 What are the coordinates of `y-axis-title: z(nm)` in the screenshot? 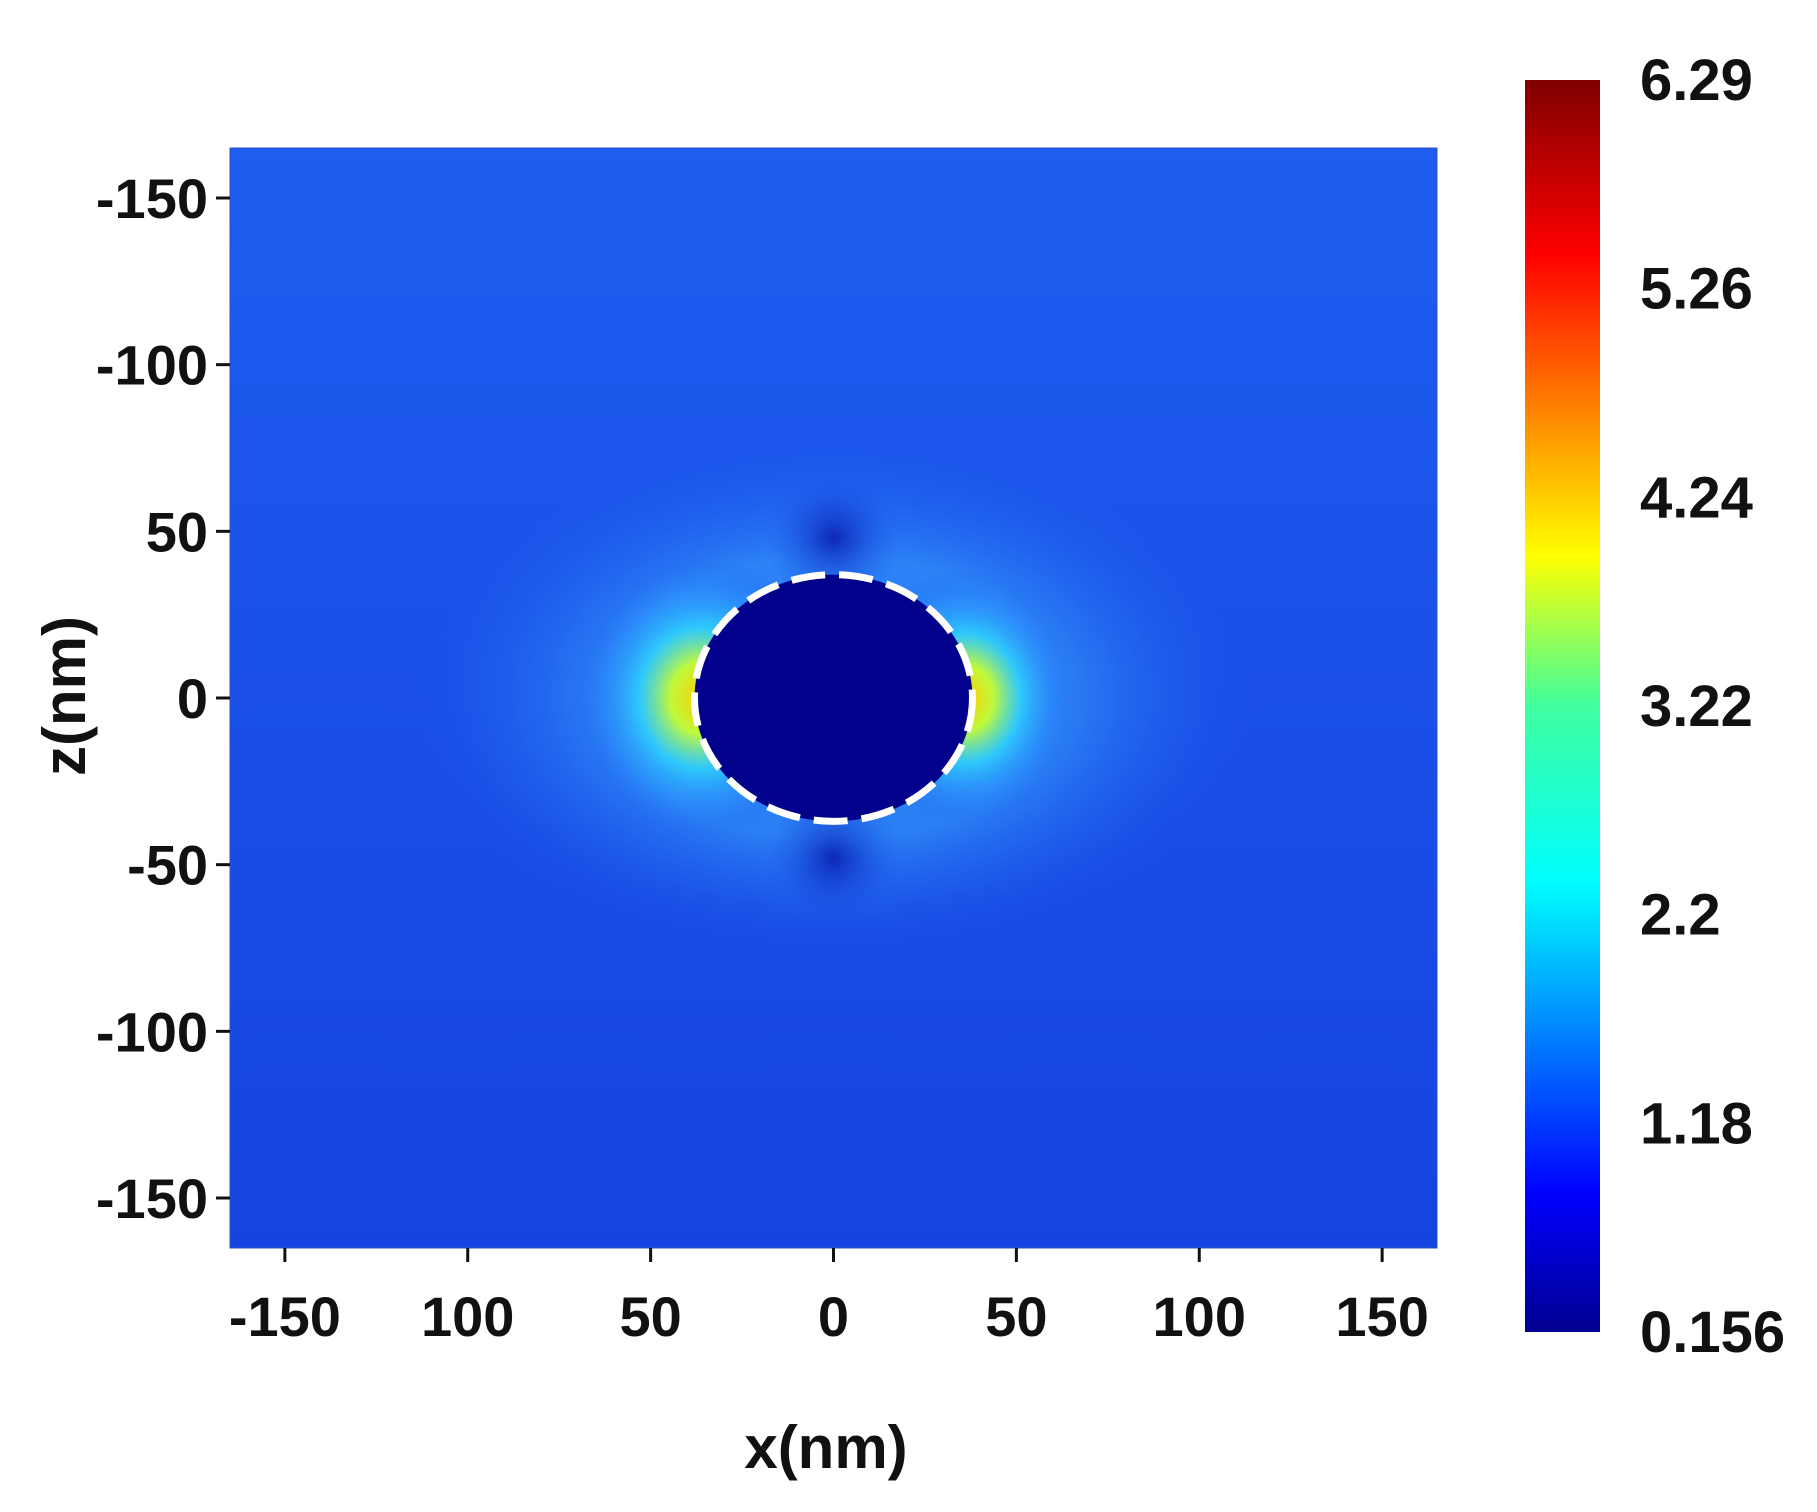 It's located at (64, 696).